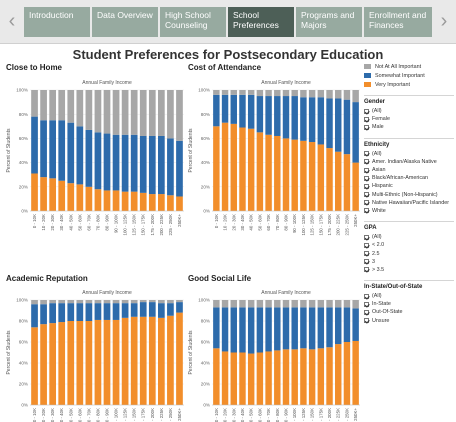 This screenshot has height=422, width=456. I want to click on filter-option: Female, so click(409, 119).